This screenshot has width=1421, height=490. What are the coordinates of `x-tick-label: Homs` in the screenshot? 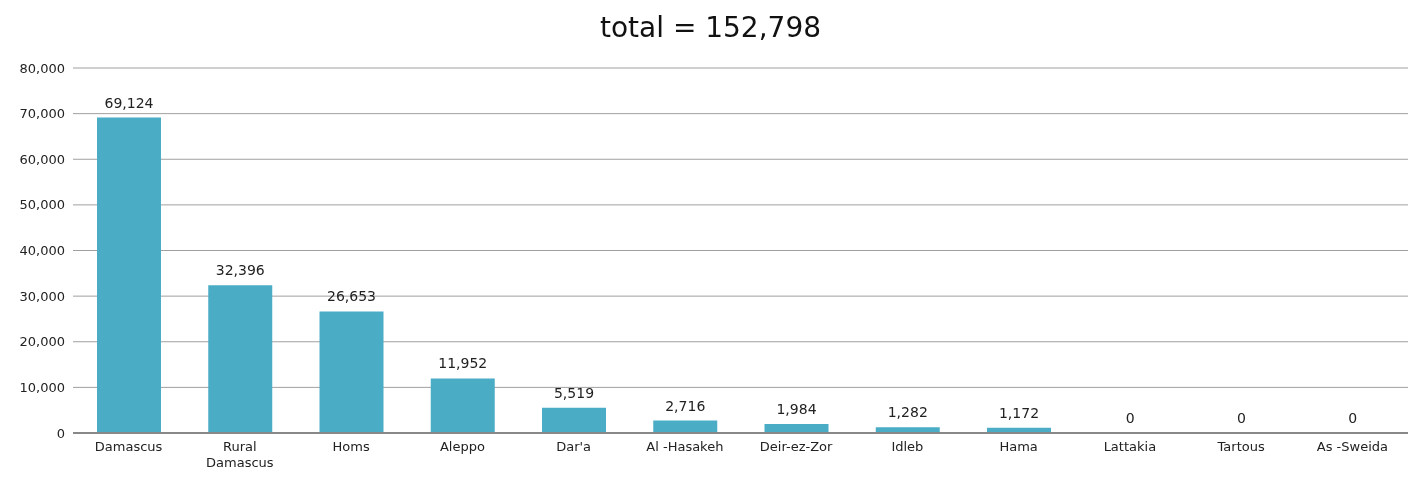 It's located at (351, 446).